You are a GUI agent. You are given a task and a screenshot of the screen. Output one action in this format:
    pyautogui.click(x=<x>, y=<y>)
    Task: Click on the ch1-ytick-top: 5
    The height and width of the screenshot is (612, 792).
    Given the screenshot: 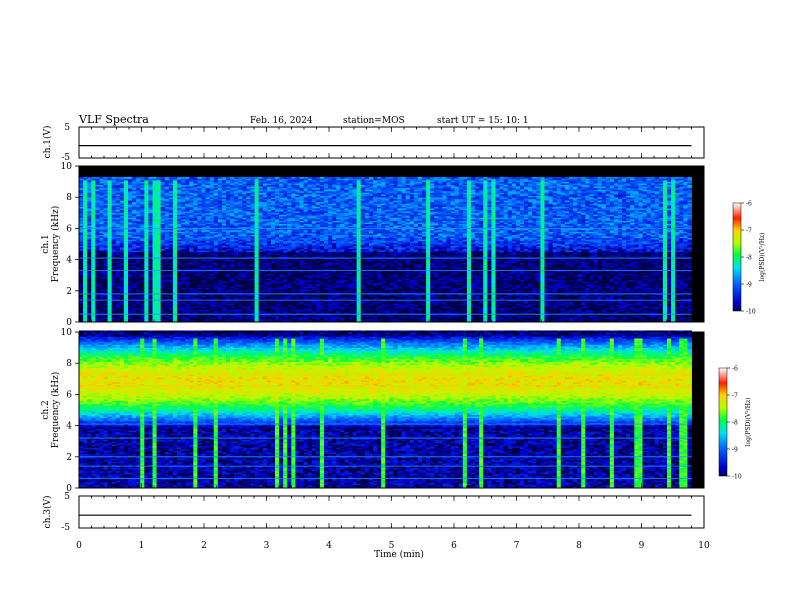 What is the action you would take?
    pyautogui.click(x=67, y=128)
    